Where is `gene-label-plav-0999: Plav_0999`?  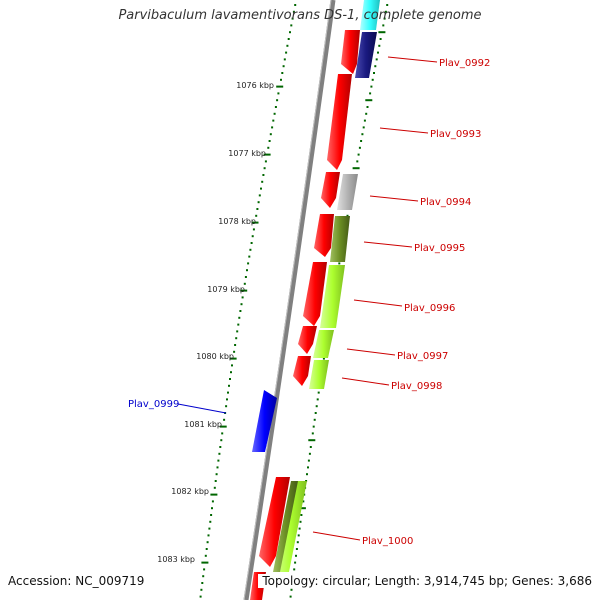
gene-label-plav-0999: Plav_0999 is located at coordinates (153, 404).